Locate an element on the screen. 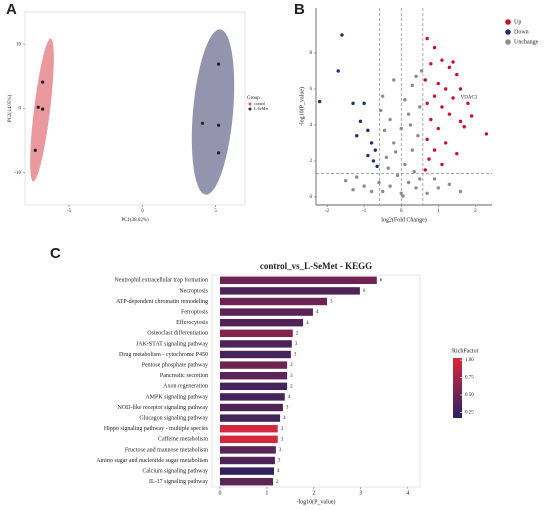  colorbar-title: RichFactor is located at coordinates (465, 351).